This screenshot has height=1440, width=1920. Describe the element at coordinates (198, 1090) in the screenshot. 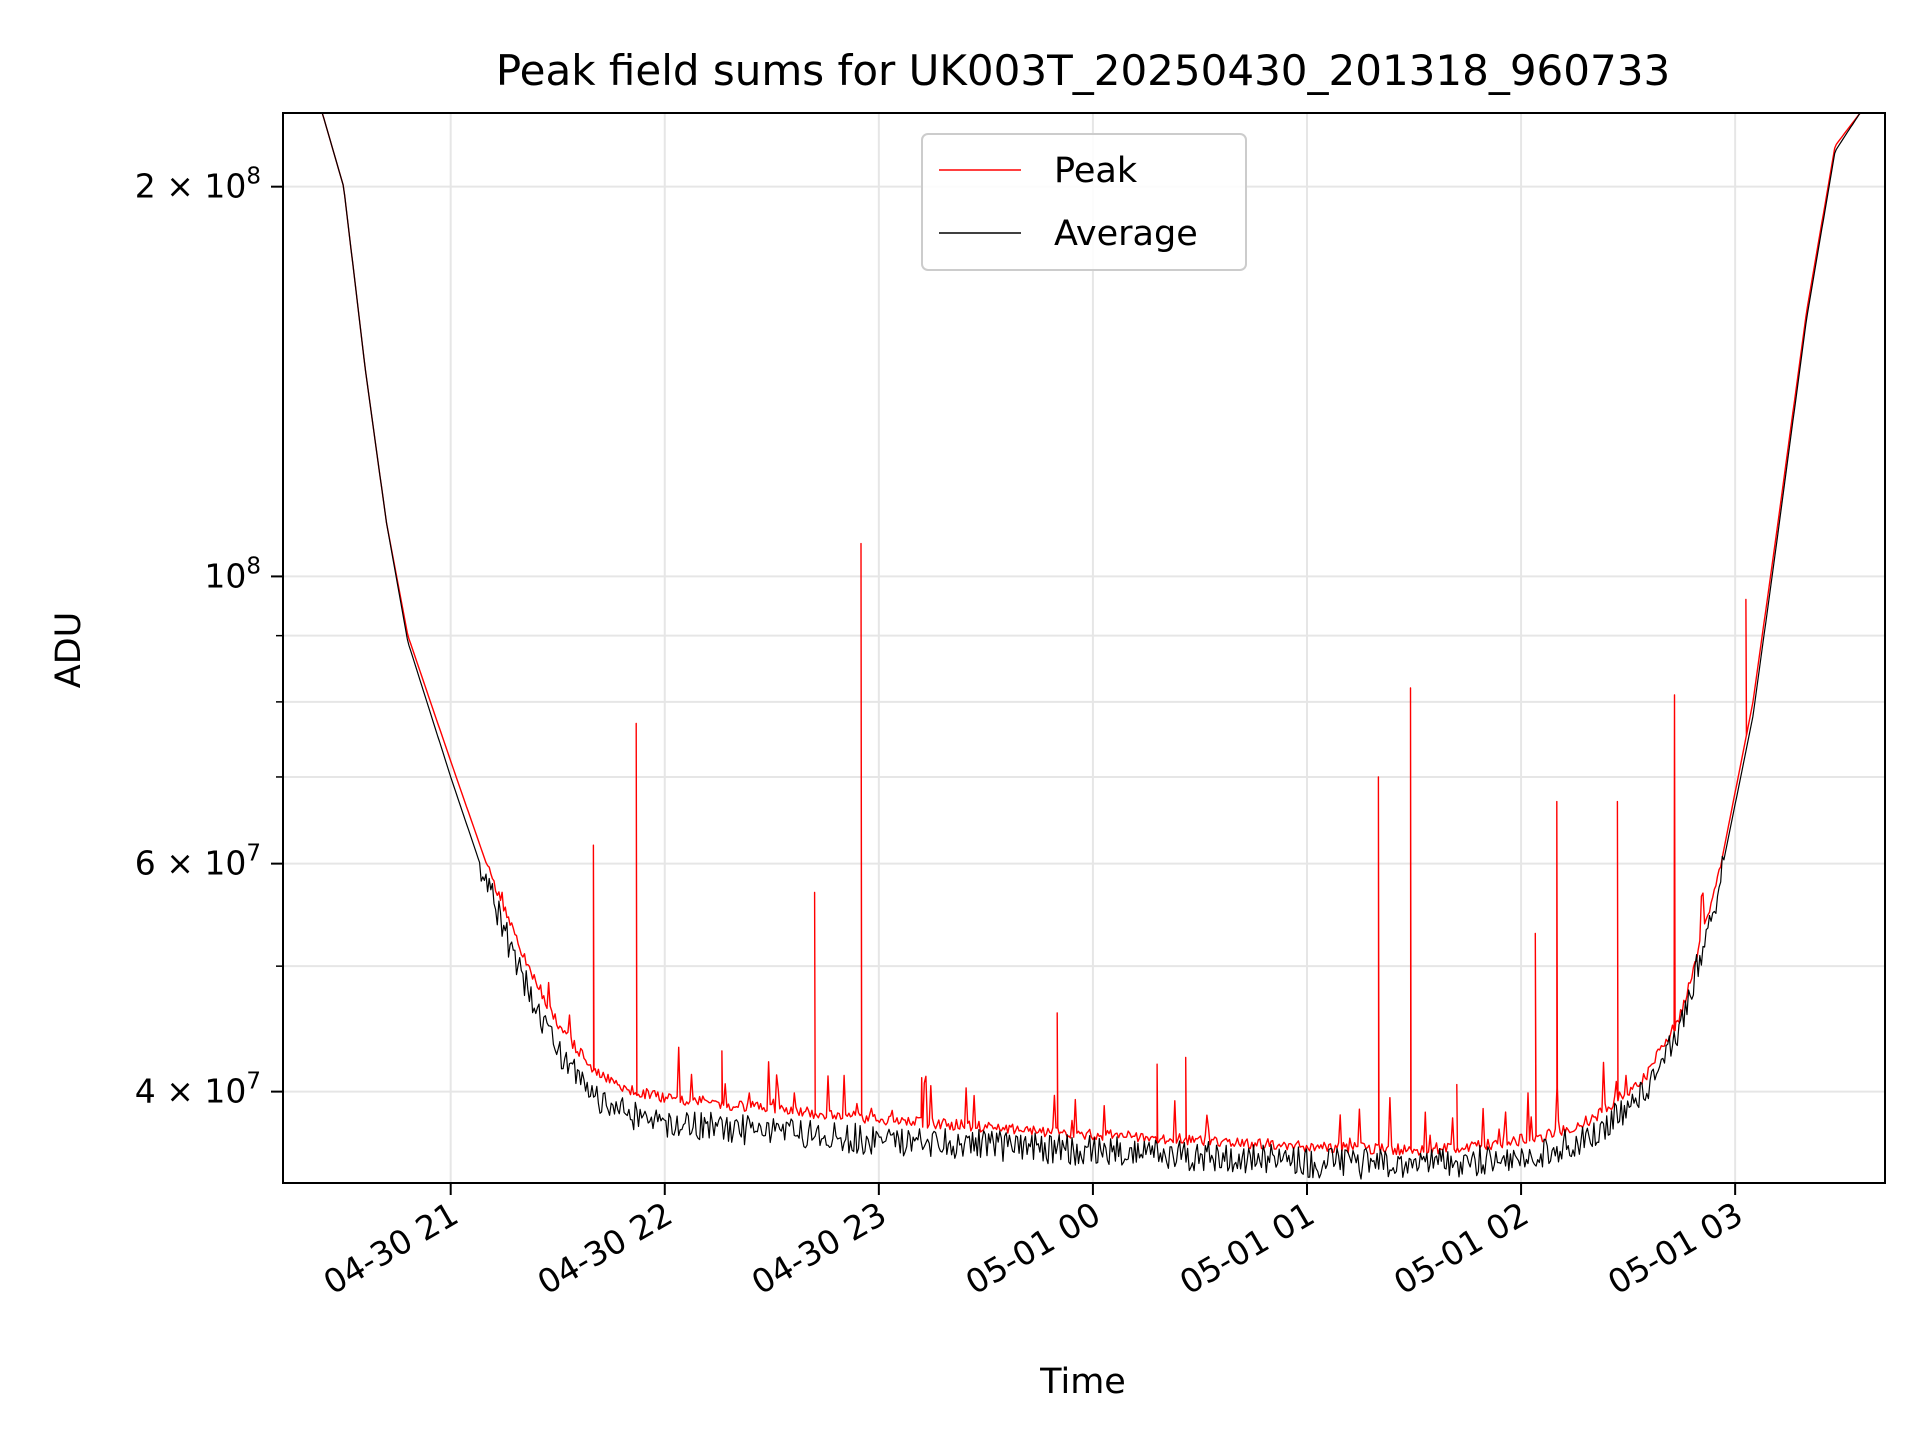

I see `y-tick-label: 4 × 107` at that location.